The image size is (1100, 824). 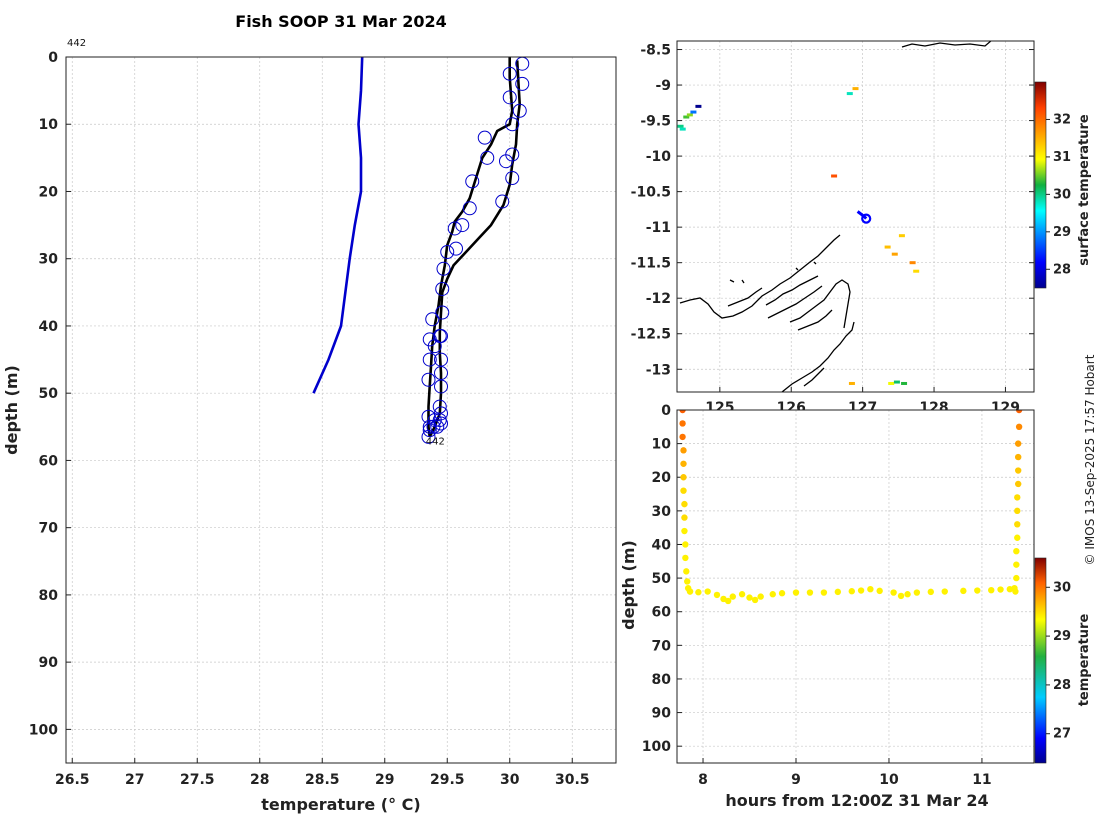 What do you see at coordinates (662, 579) in the screenshot?
I see `section-y-tick-label: 50` at bounding box center [662, 579].